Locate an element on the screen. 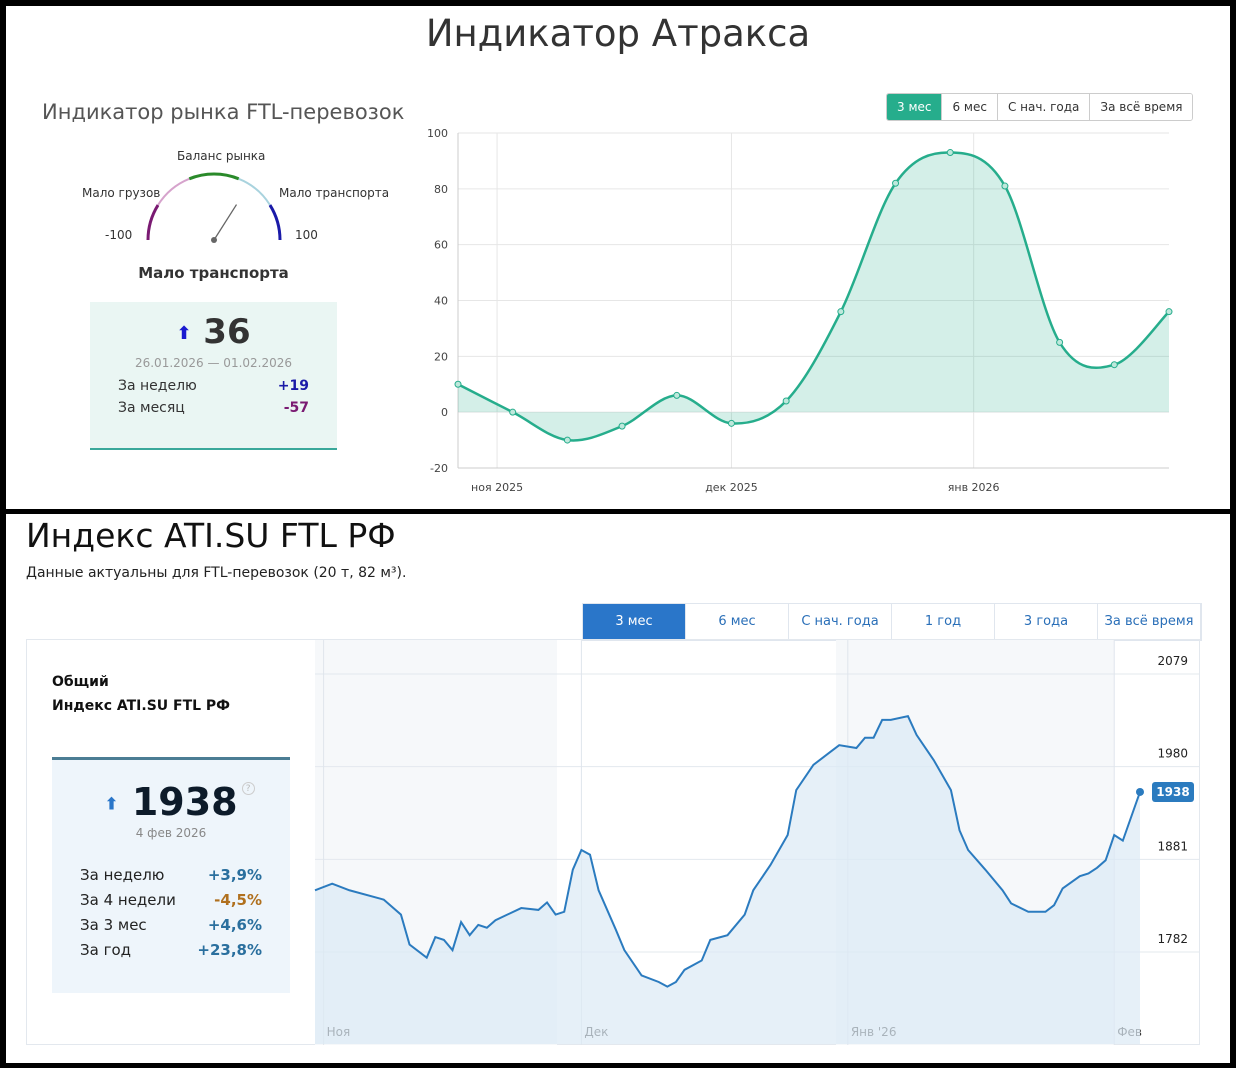 This screenshot has width=1236, height=1068. last-value-badge is located at coordinates (1173, 791).